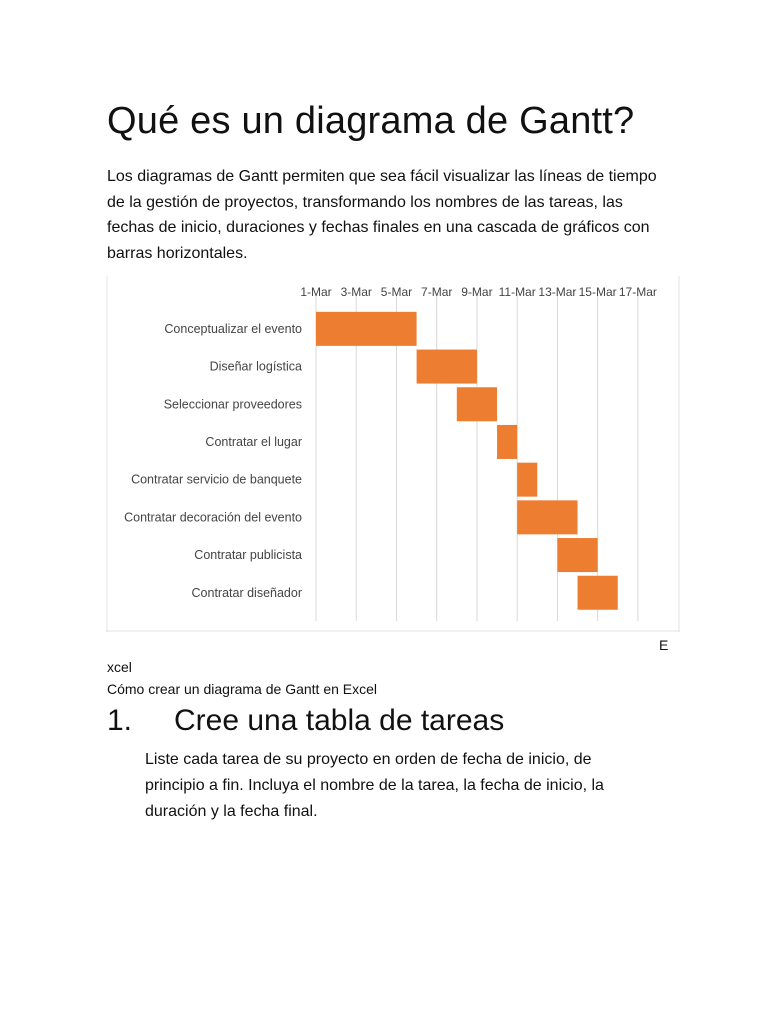 The height and width of the screenshot is (1024, 768). What do you see at coordinates (242, 689) in the screenshot?
I see `image-caption: Cómo crear un diagrama de Gantt en Excel` at bounding box center [242, 689].